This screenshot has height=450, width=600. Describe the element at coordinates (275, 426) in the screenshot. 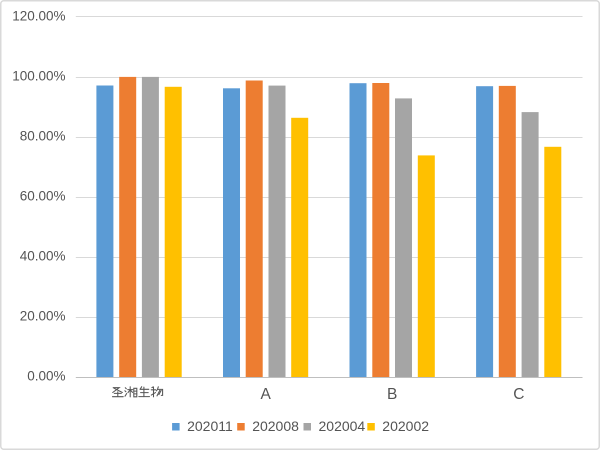

I see `svg-text: 202008` at that location.